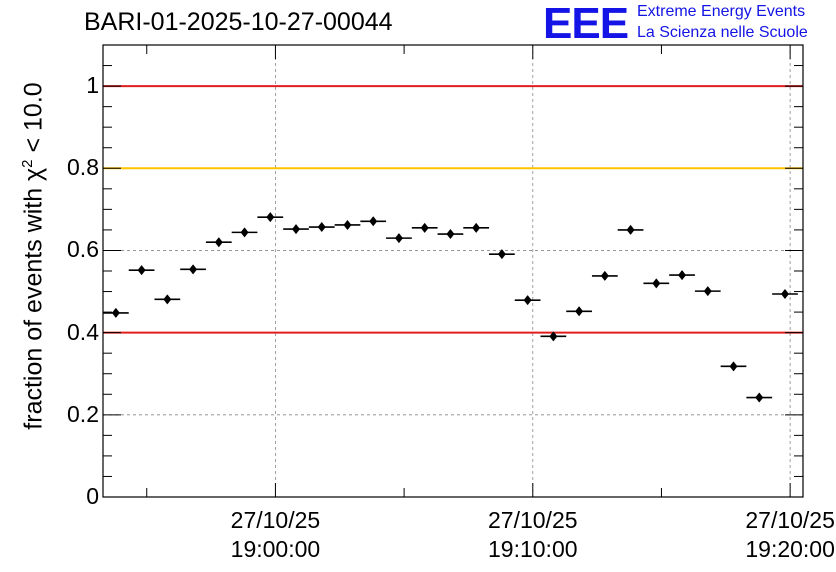 Image resolution: width=836 pixels, height=572 pixels. I want to click on x-tick-label: 27/10/25 19:20:00, so click(773, 535).